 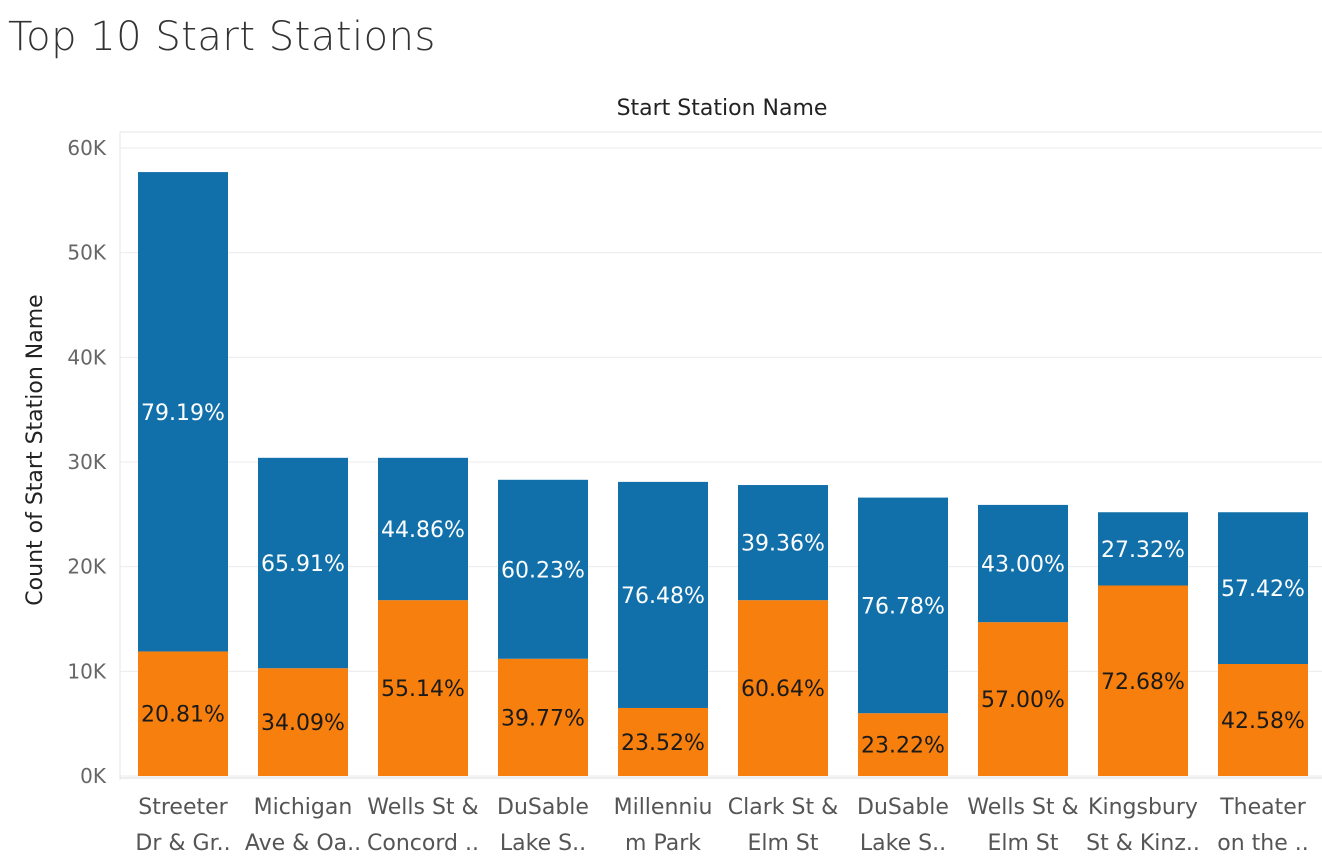 I want to click on x-tick-label: Theater, so click(x=1263, y=807).